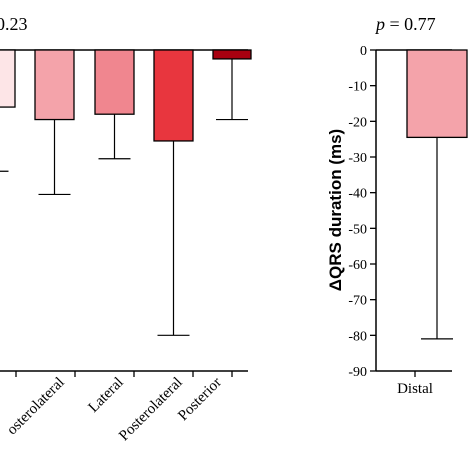 This screenshot has width=474, height=474. What do you see at coordinates (357, 301) in the screenshot?
I see `right-y-tick-label: -70` at bounding box center [357, 301].